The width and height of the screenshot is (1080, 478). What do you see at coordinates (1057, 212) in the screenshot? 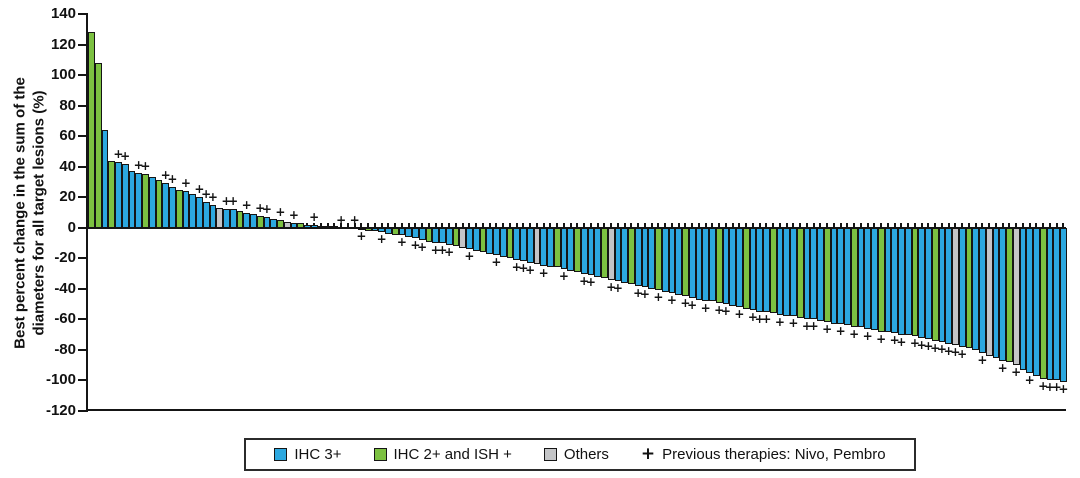
I see `bar-patient-144: +` at bounding box center [1057, 212].